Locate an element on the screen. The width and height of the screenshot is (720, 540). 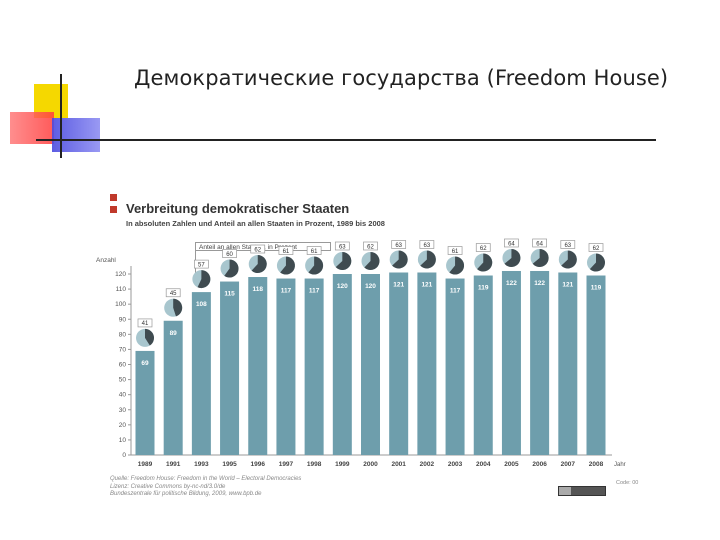
bar-value-label: 115 is located at coordinates (229, 294).